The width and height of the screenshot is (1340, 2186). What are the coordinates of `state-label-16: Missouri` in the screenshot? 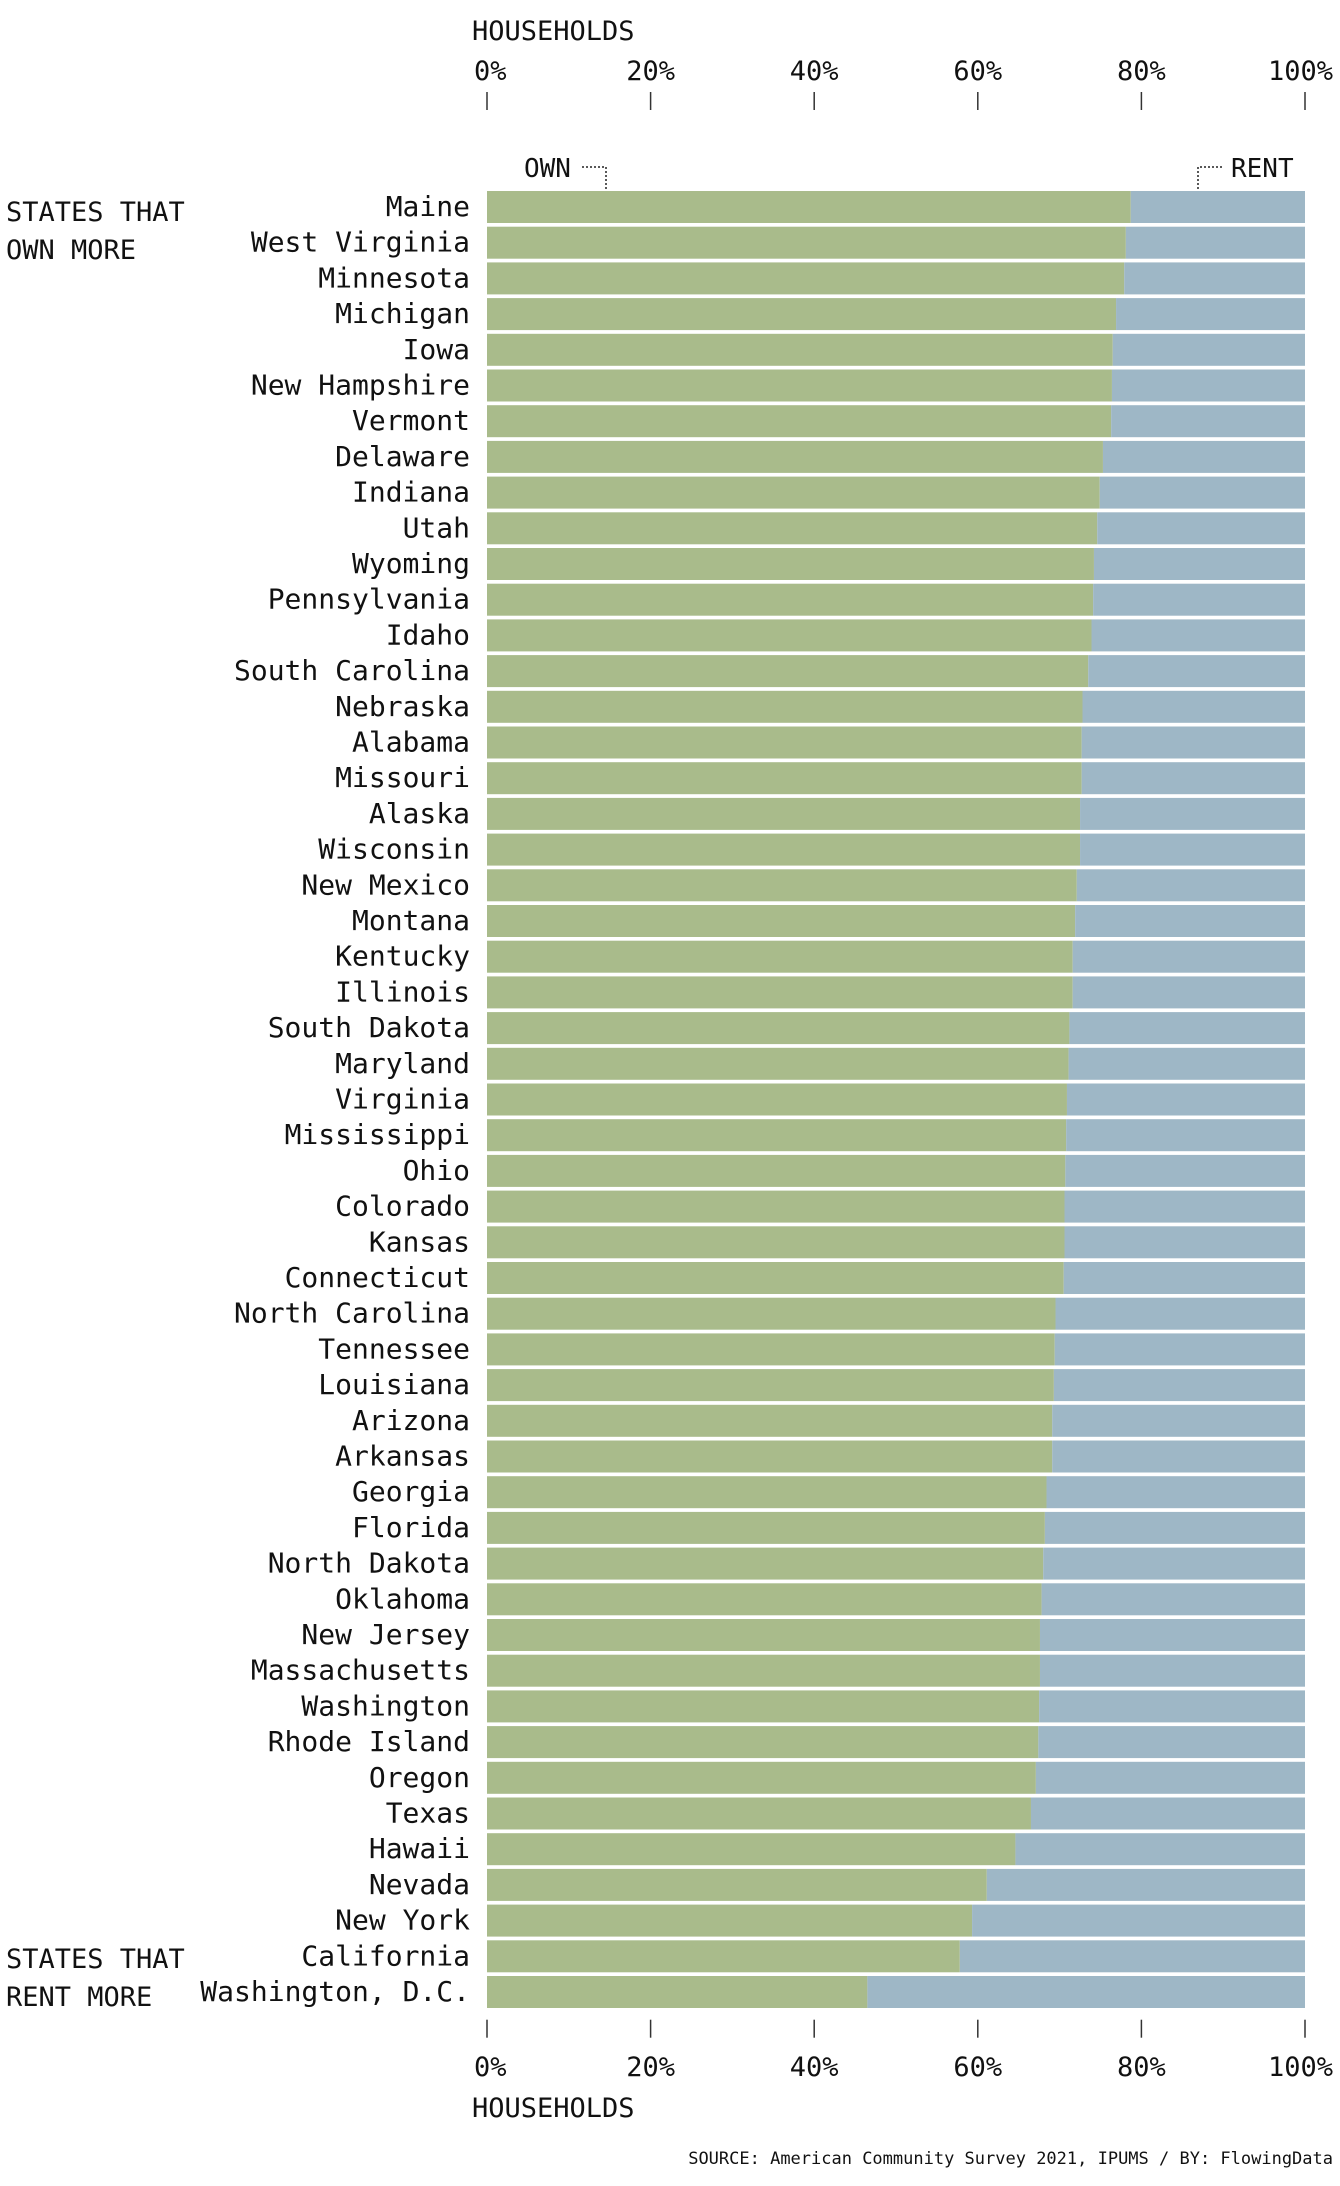 It's located at (402, 777).